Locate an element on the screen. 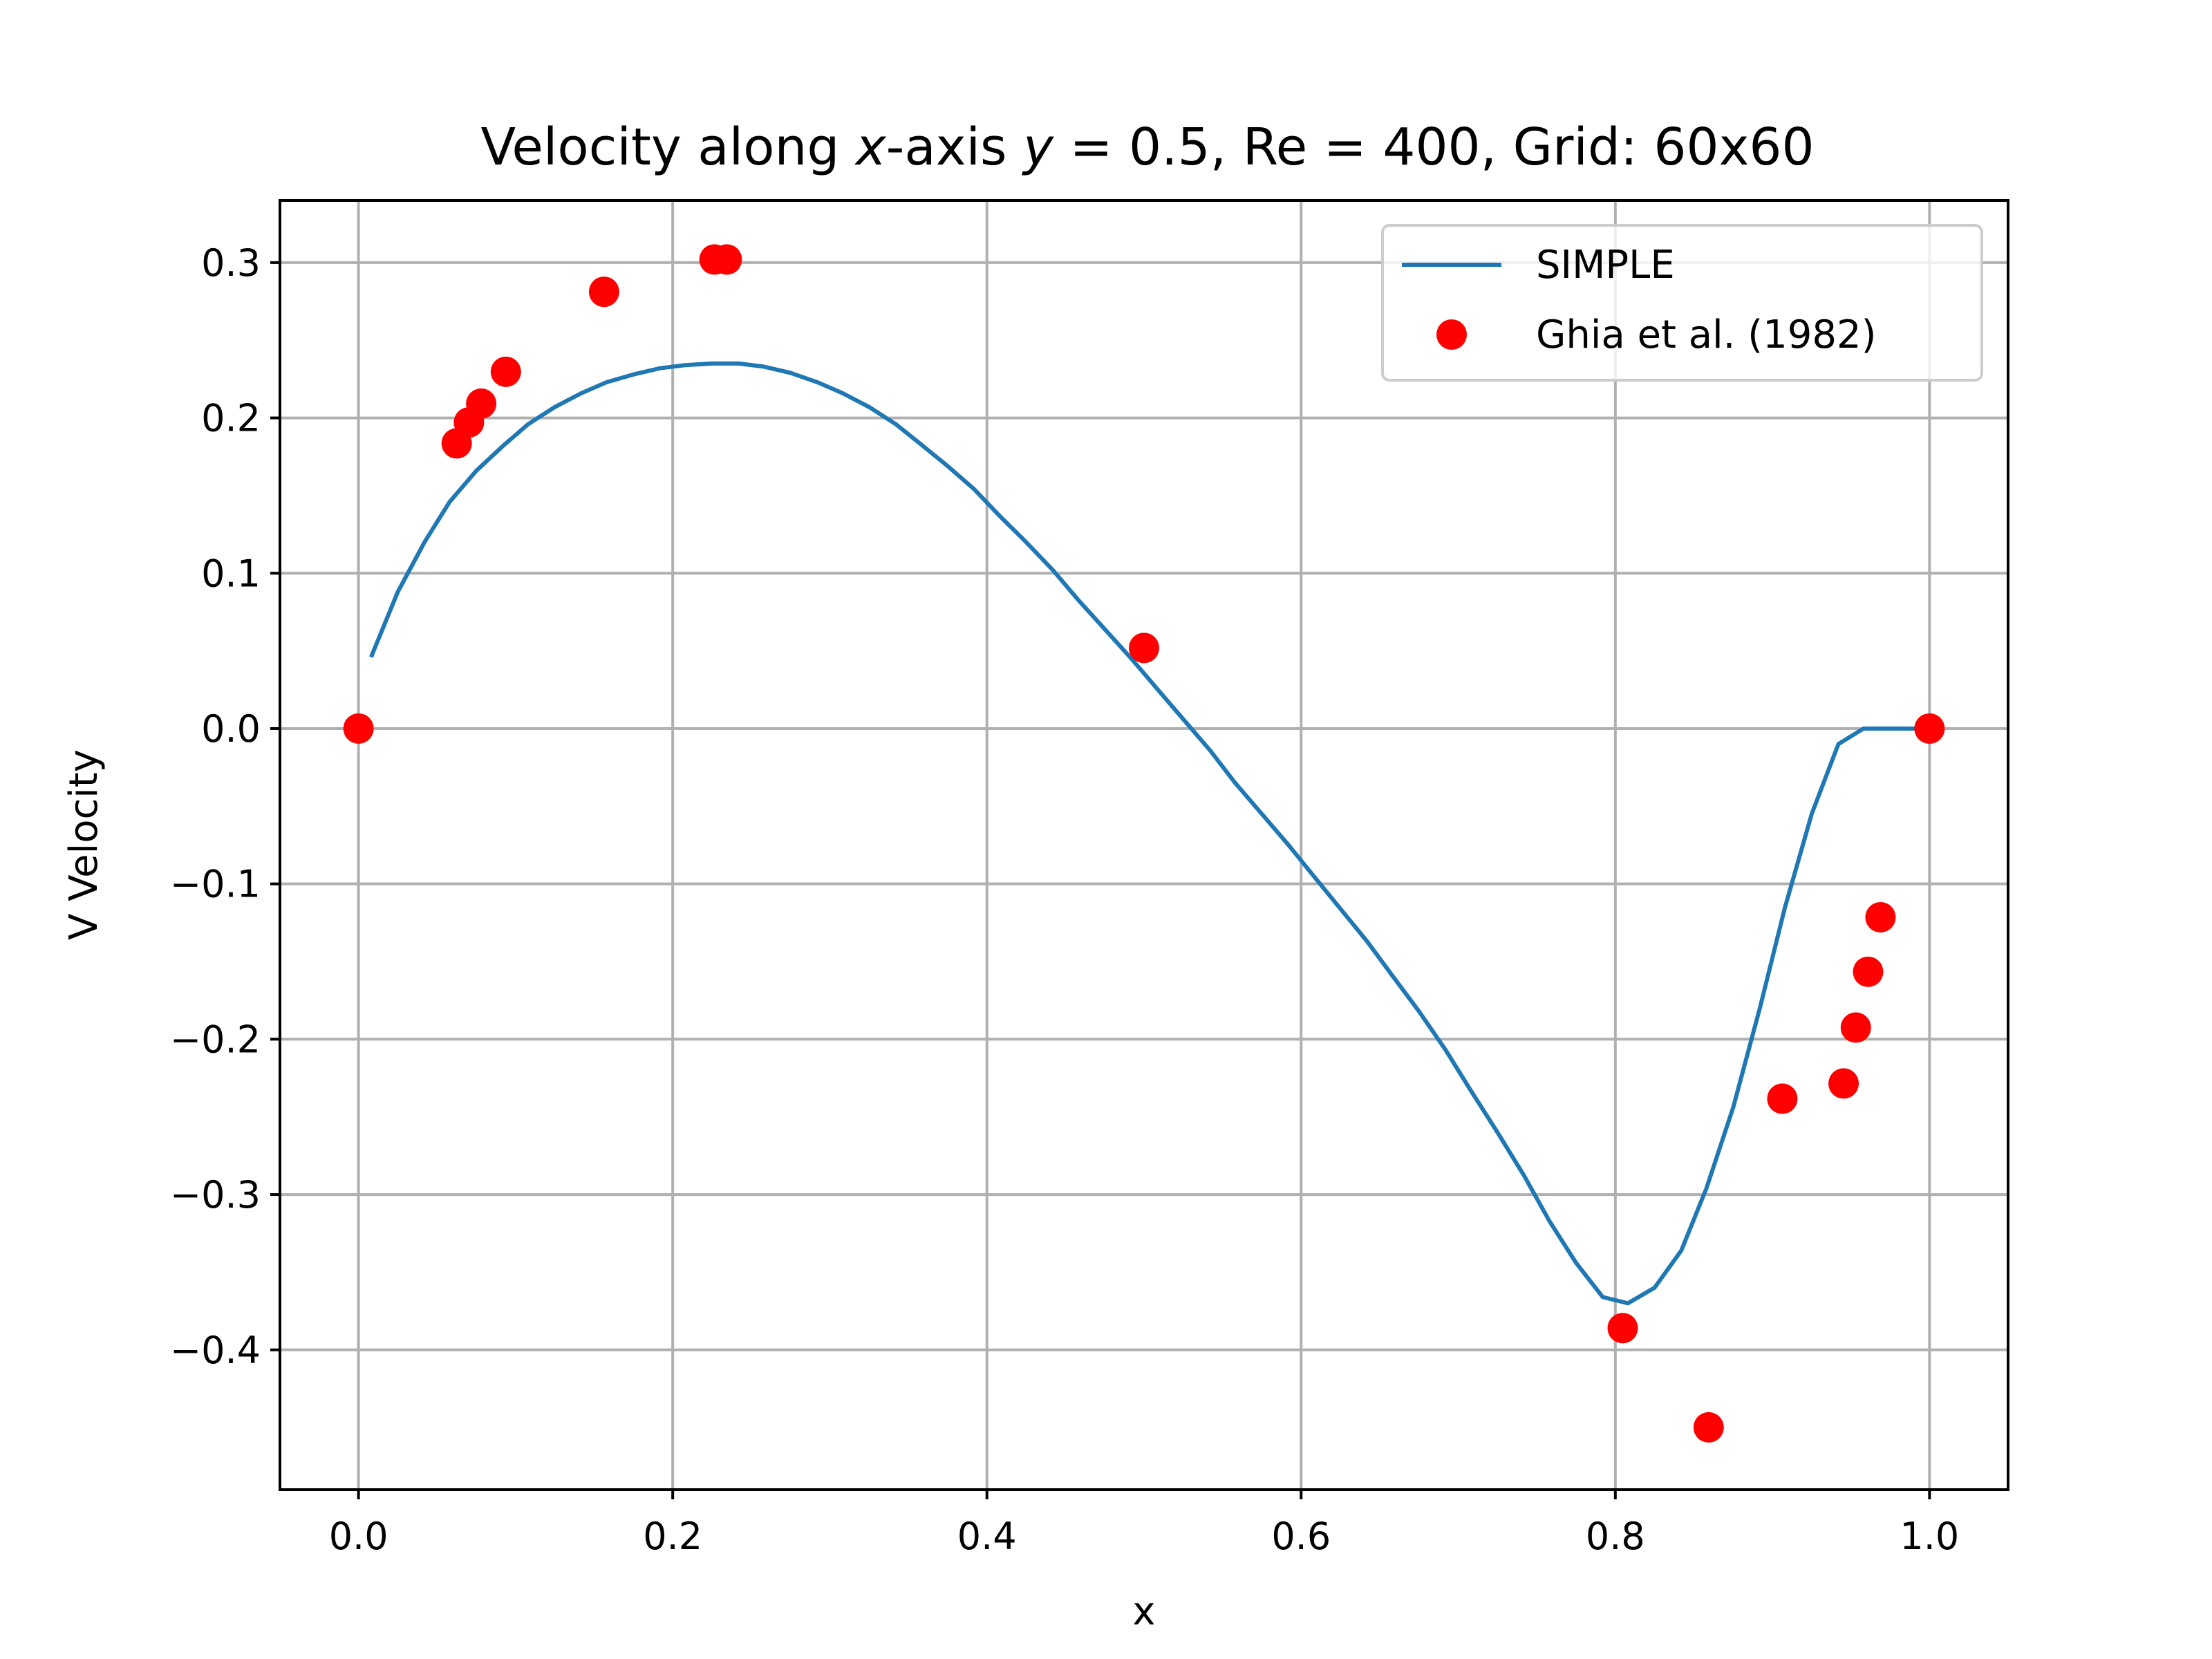 The image size is (2212, 1659). y-tick-label: −0.1 is located at coordinates (215, 885).